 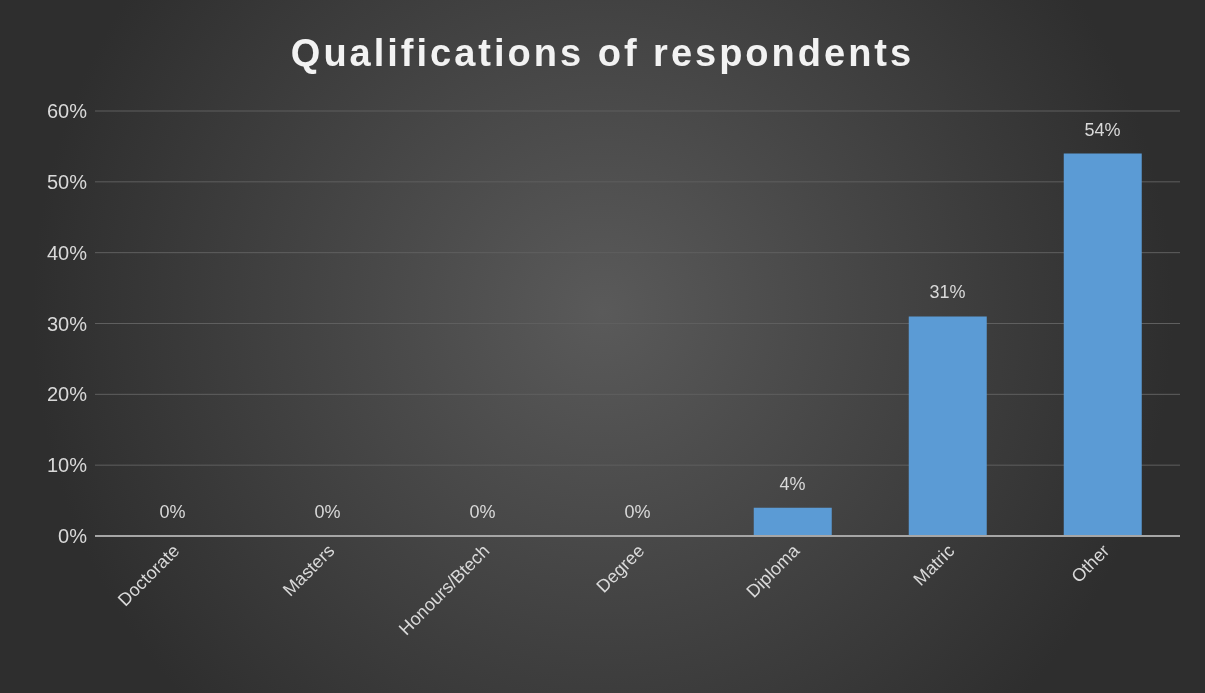 I want to click on y-tick-label: 60%, so click(x=67, y=111).